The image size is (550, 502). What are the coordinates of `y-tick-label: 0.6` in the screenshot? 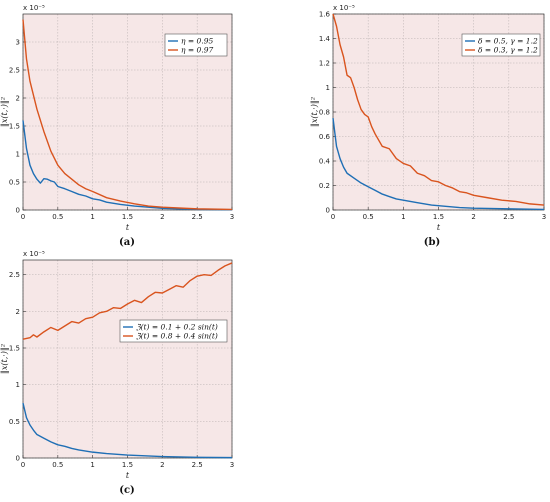 It's located at (325, 137).